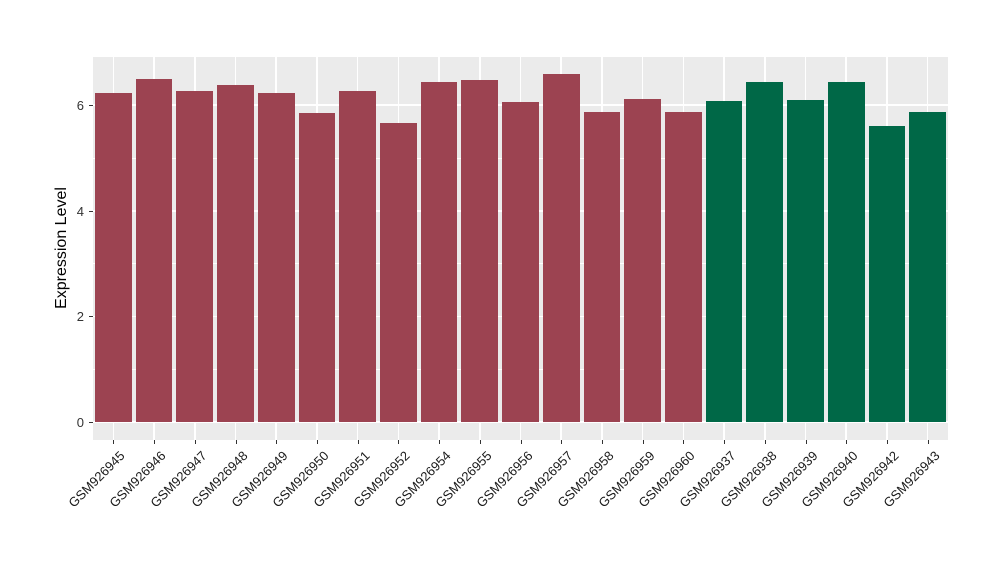 This screenshot has height=580, width=1000. What do you see at coordinates (80, 211) in the screenshot?
I see `y-tick-label: 4` at bounding box center [80, 211].